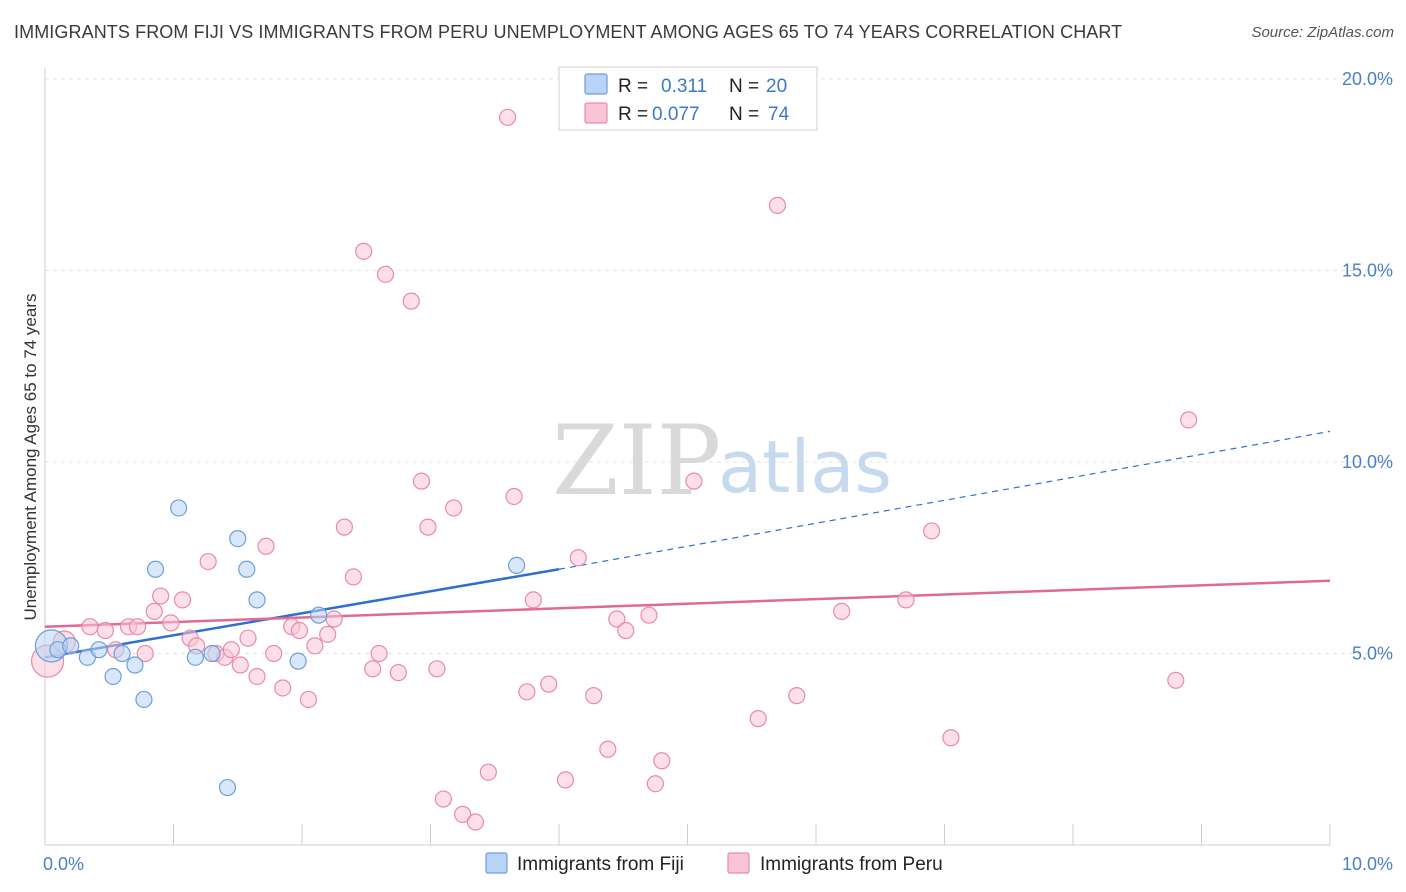 The height and width of the screenshot is (892, 1406). I want to click on legend-peru-n-value: 74, so click(779, 114).